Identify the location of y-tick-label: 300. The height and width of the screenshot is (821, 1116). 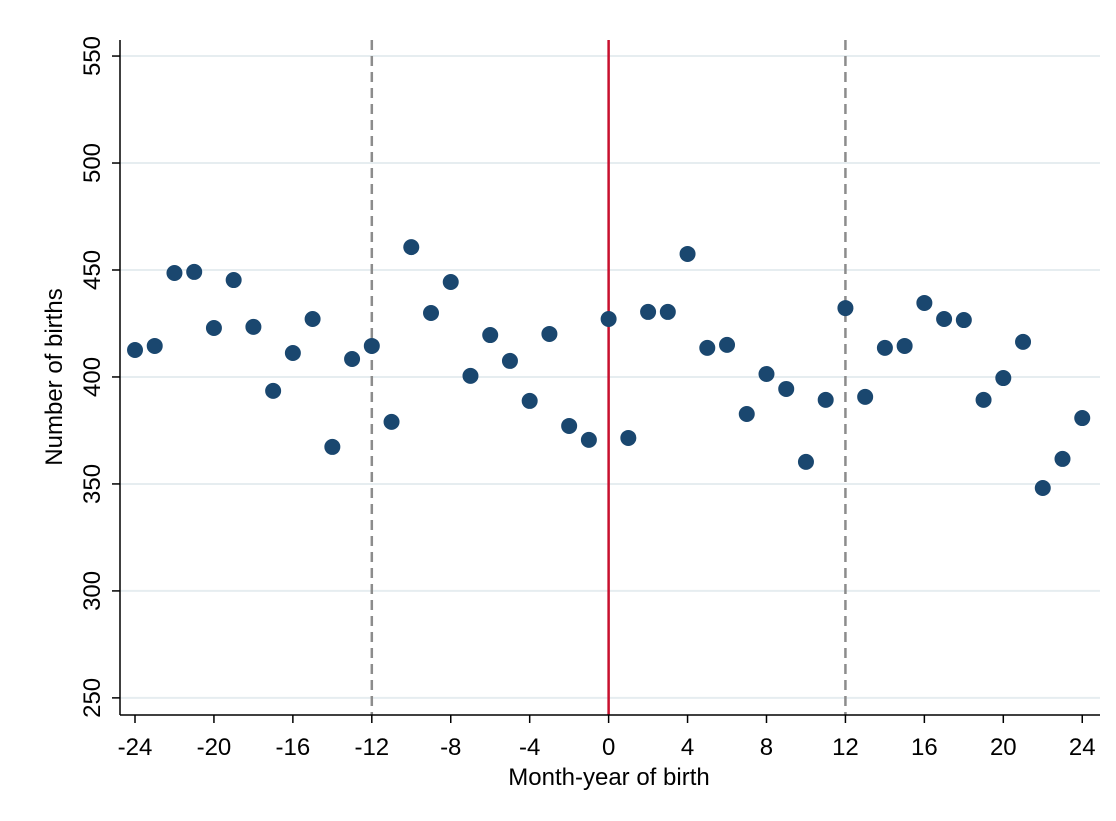
(92, 591).